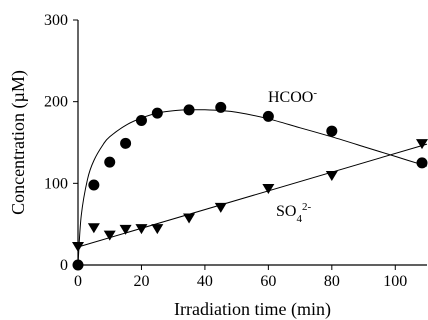 The height and width of the screenshot is (320, 428). What do you see at coordinates (64, 265) in the screenshot?
I see `y-tick-label: 0` at bounding box center [64, 265].